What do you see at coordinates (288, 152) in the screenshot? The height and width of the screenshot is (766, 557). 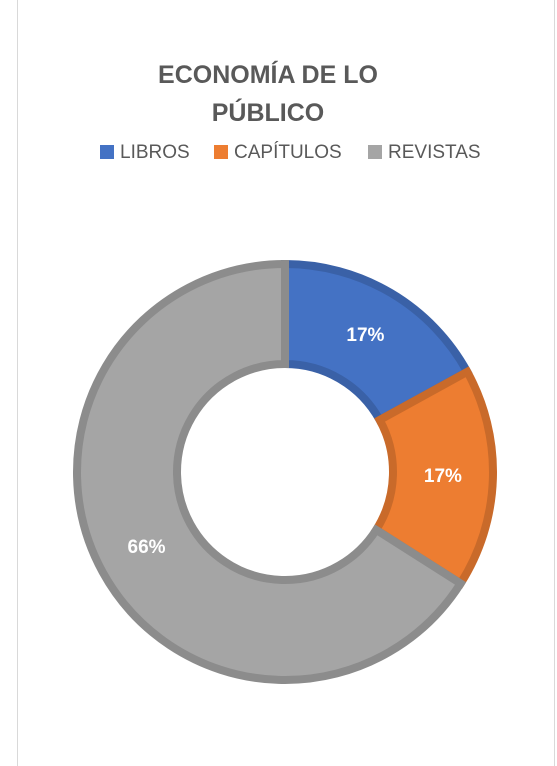 I see `legend-label: CAPÍTULOS` at bounding box center [288, 152].